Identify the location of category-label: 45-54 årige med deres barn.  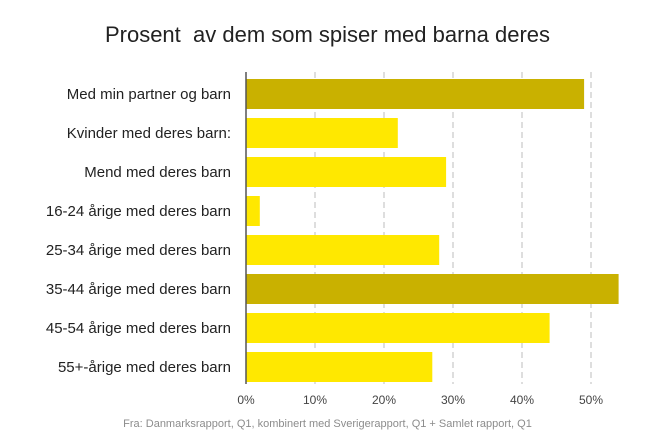
(138, 328).